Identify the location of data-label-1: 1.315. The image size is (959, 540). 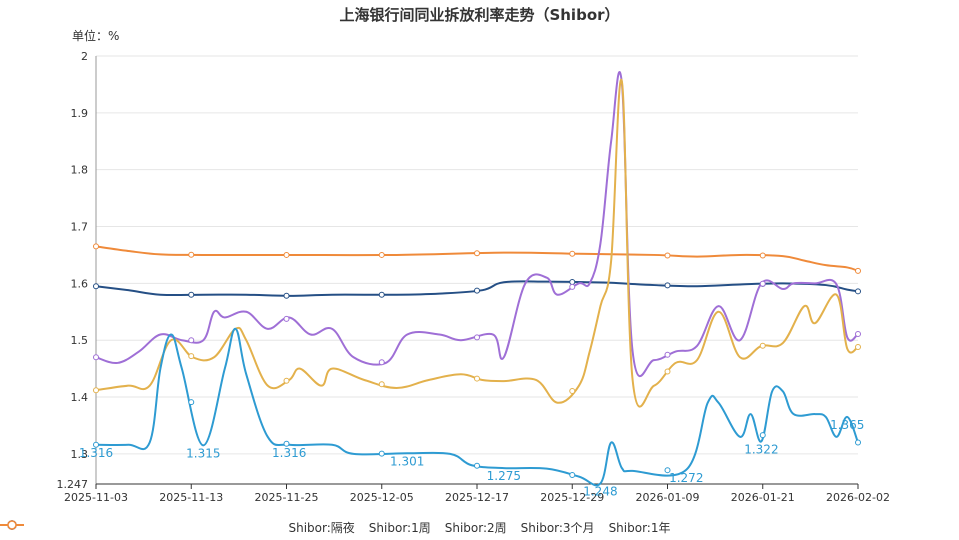
(203, 453).